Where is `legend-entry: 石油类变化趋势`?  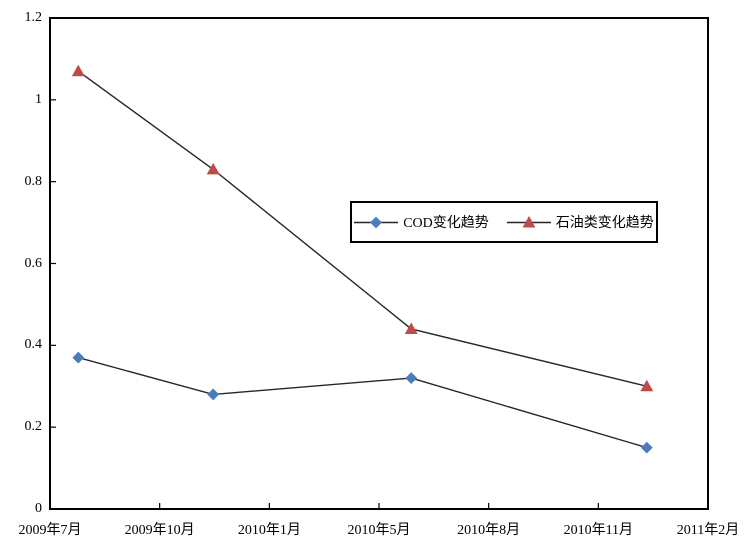 legend-entry: 石油类变化趋势 is located at coordinates (580, 222).